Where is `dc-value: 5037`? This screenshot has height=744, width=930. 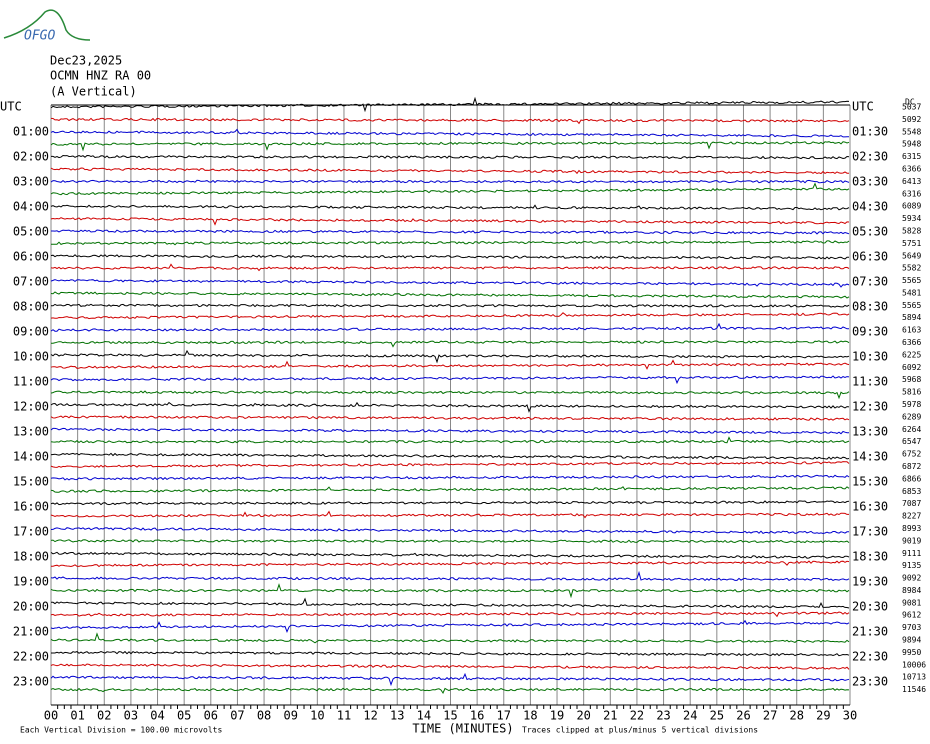
dc-value: 5037 is located at coordinates (911, 107).